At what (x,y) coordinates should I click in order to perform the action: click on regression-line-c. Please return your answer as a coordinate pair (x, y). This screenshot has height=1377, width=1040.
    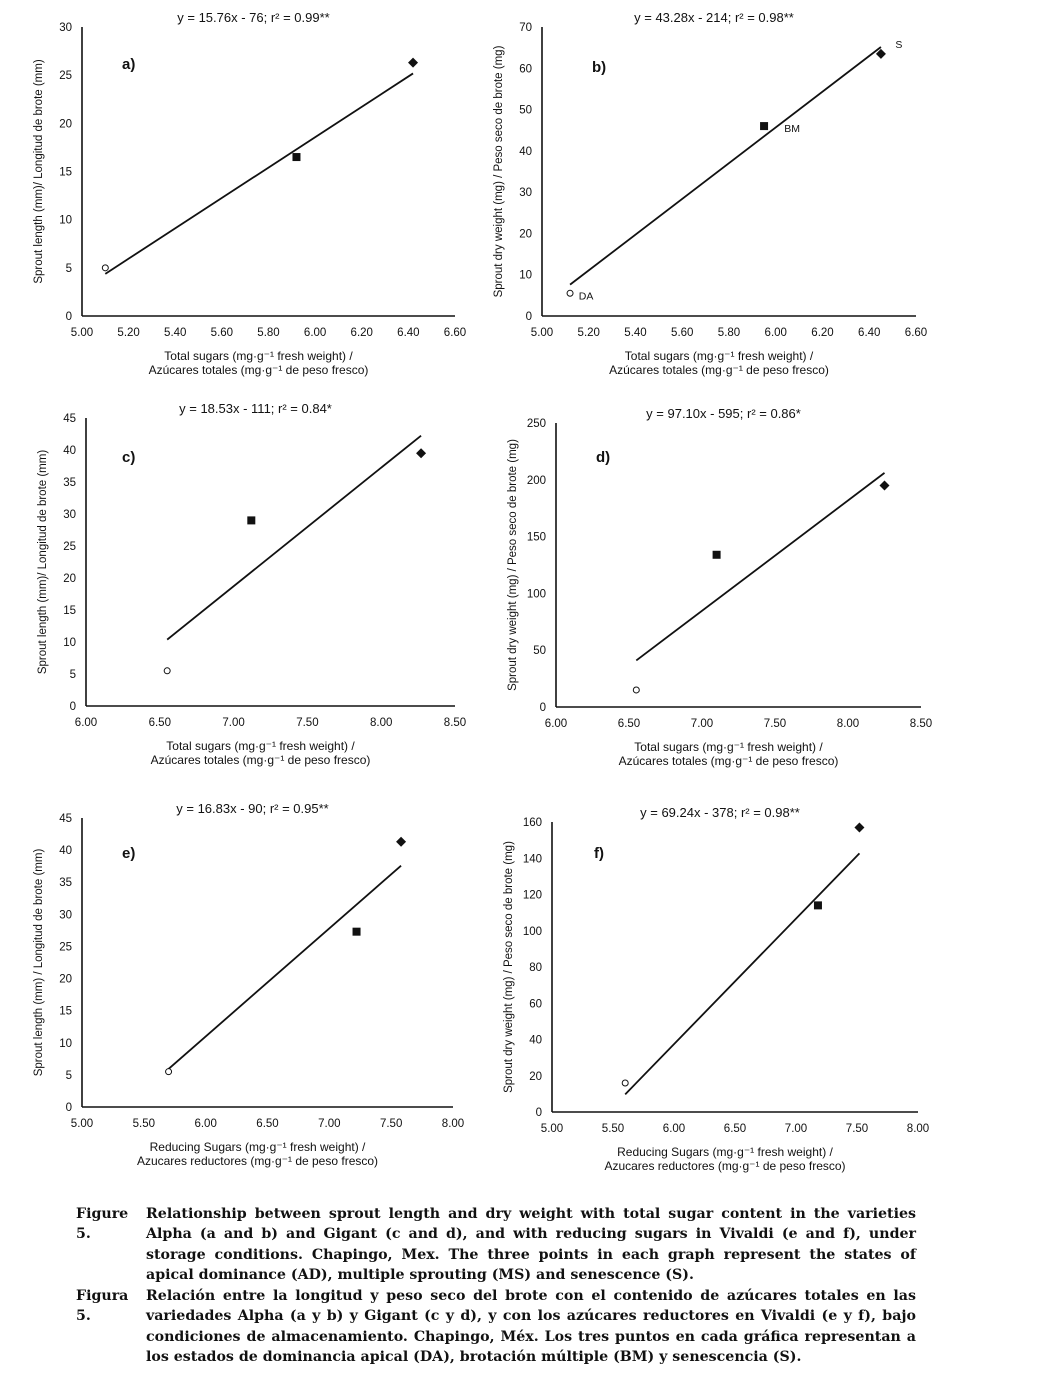
    Looking at the image, I should click on (294, 537).